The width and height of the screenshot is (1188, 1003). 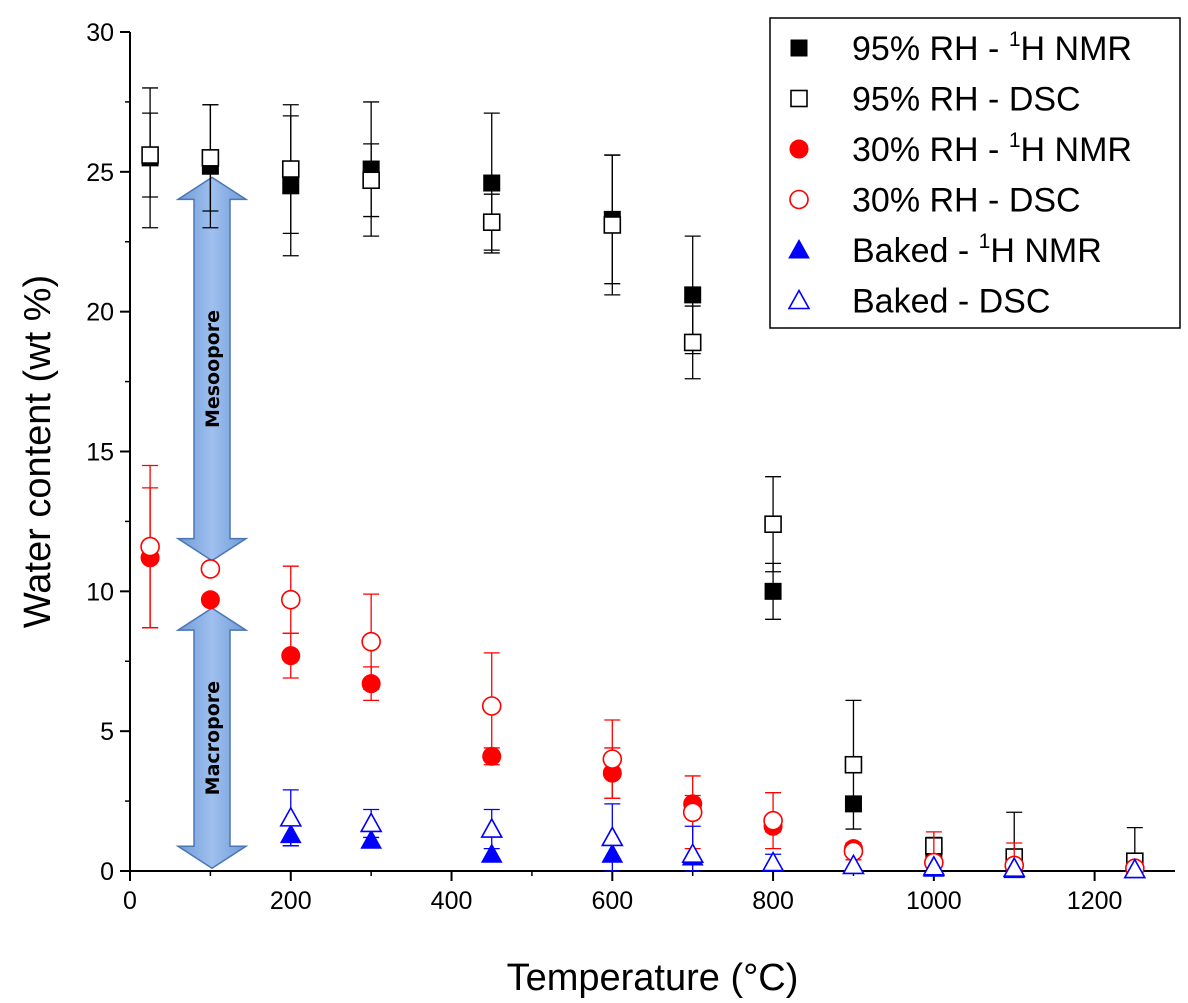 What do you see at coordinates (653, 978) in the screenshot?
I see `x-axis-title: Temperature (°C)` at bounding box center [653, 978].